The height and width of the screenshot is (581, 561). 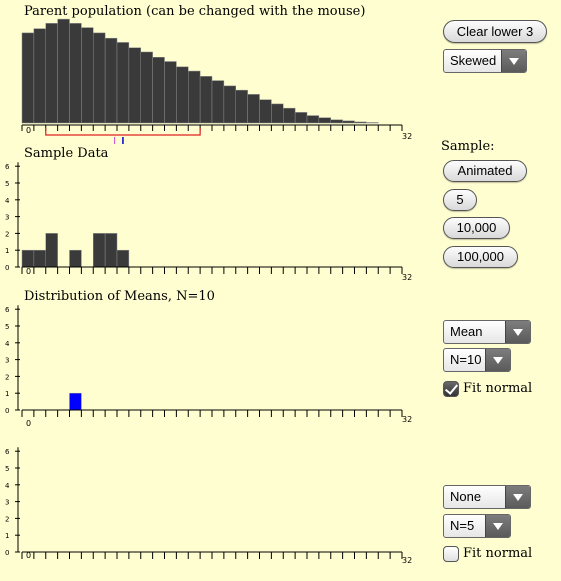 What do you see at coordinates (460, 200) in the screenshot?
I see `sample-5-button: 5` at bounding box center [460, 200].